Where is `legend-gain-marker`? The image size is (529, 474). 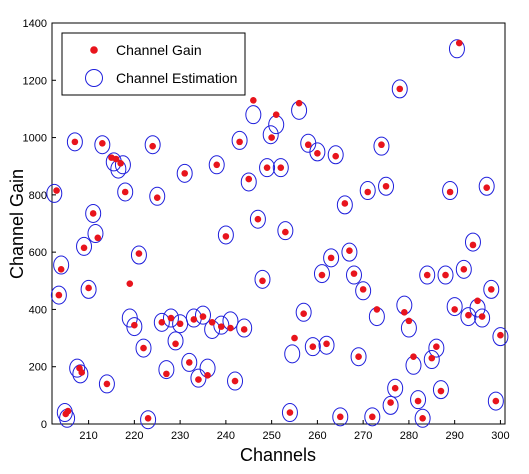 legend-gain-marker is located at coordinates (94, 50).